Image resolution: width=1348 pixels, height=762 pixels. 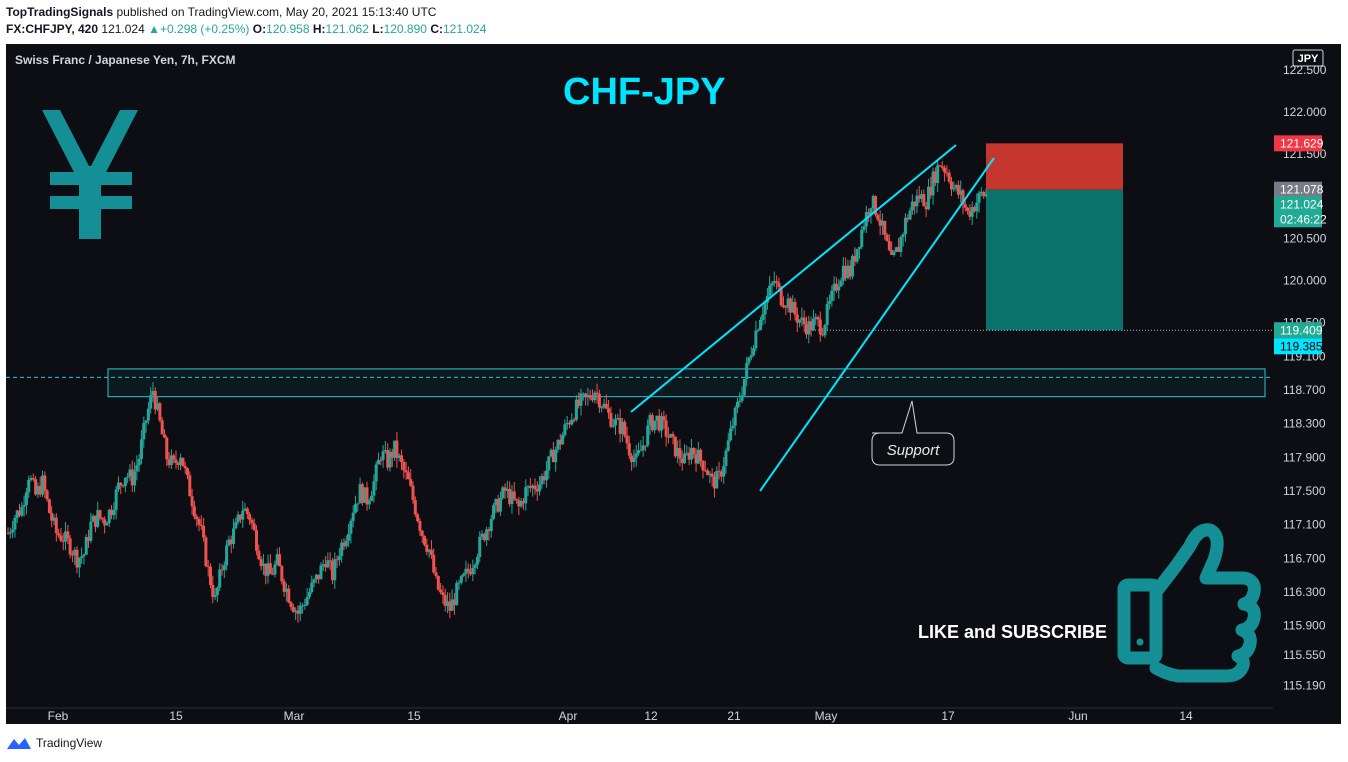 What do you see at coordinates (673, 715) in the screenshot?
I see `time-axis: Feb 15 Mar 15 Apr 12 21 May 17 Jun 14` at bounding box center [673, 715].